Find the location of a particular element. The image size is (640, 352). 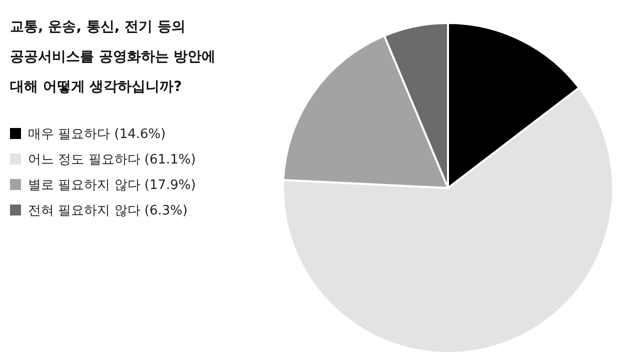

text: 교통, 운송, 통신, 전기 등의 공공서비스를 공영화하는 방안에 대해 어떻게 생각하십니까? is located at coordinates (113, 57).